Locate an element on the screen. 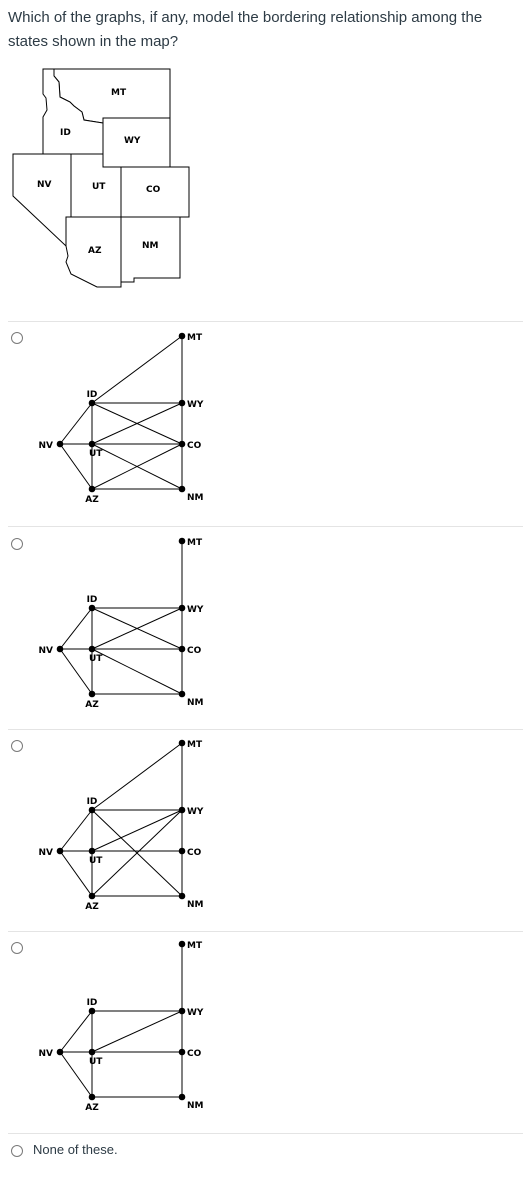  option-none-radio is located at coordinates (17, 1151).